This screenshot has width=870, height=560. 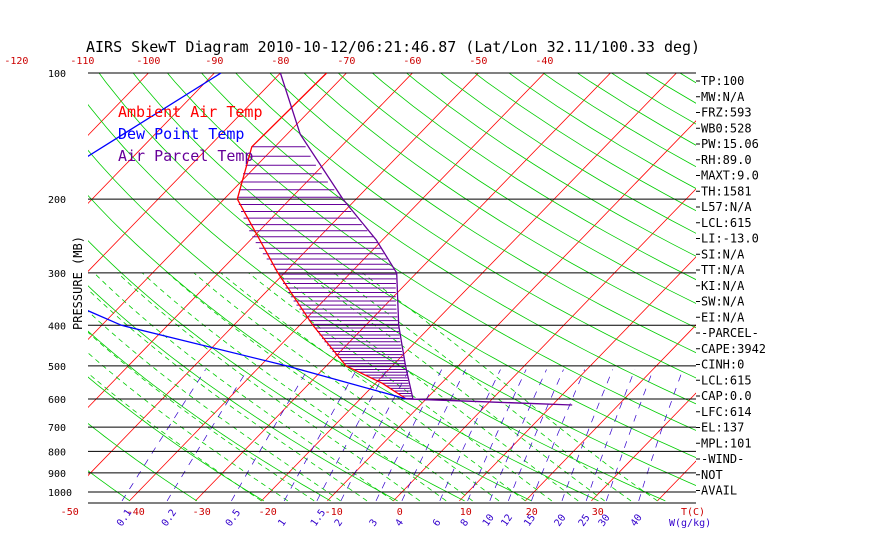 I want to click on pressure-tick-labels: 100 200 300 400 500 600 700 800 900 1000, so click(x=60, y=284).